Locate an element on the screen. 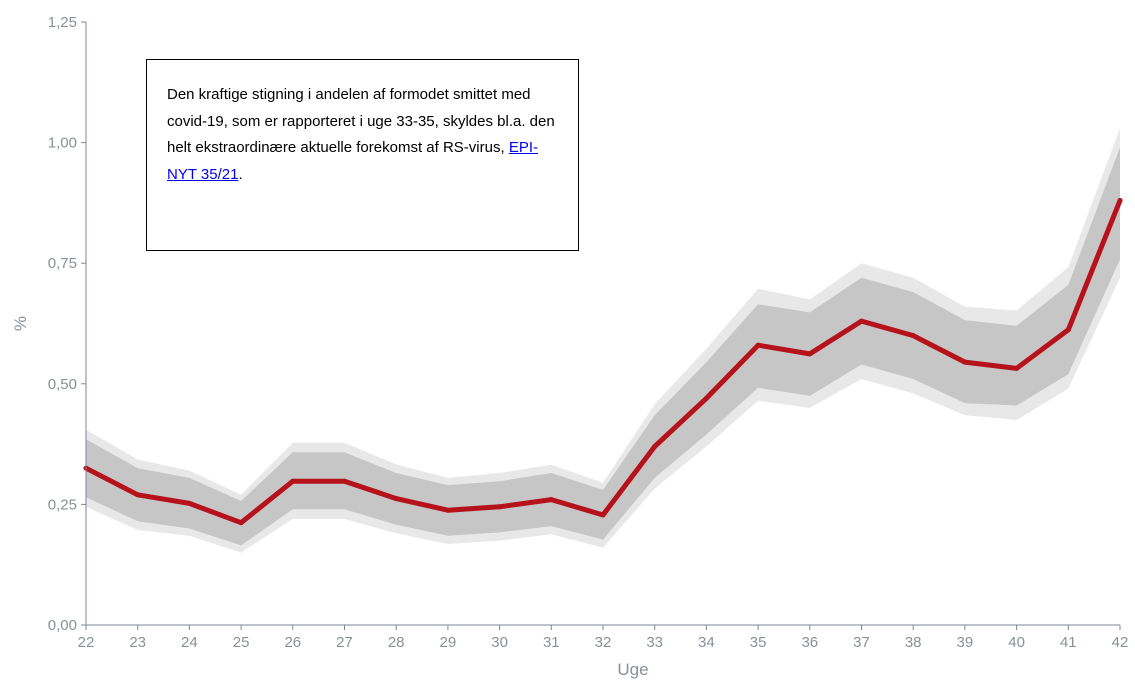  y-tick-label: 0,25 is located at coordinates (62, 504).